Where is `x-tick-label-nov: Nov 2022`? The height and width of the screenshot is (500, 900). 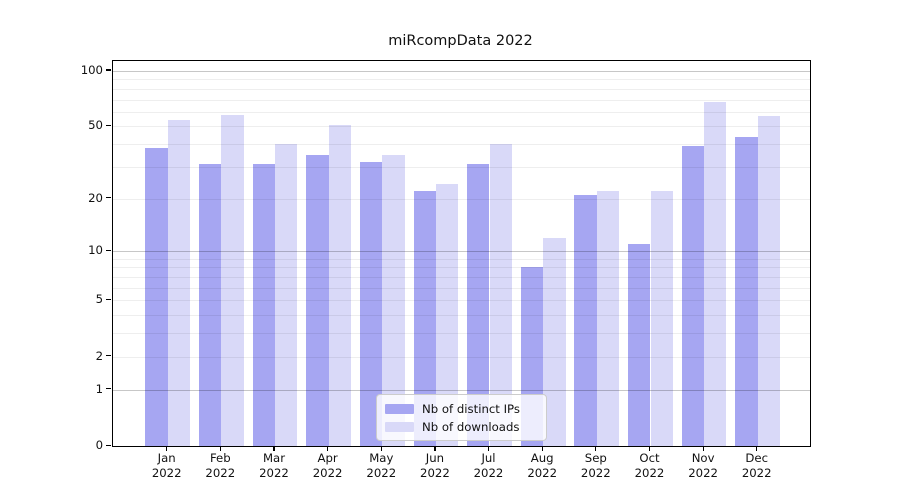
x-tick-label-nov: Nov 2022 is located at coordinates (703, 466).